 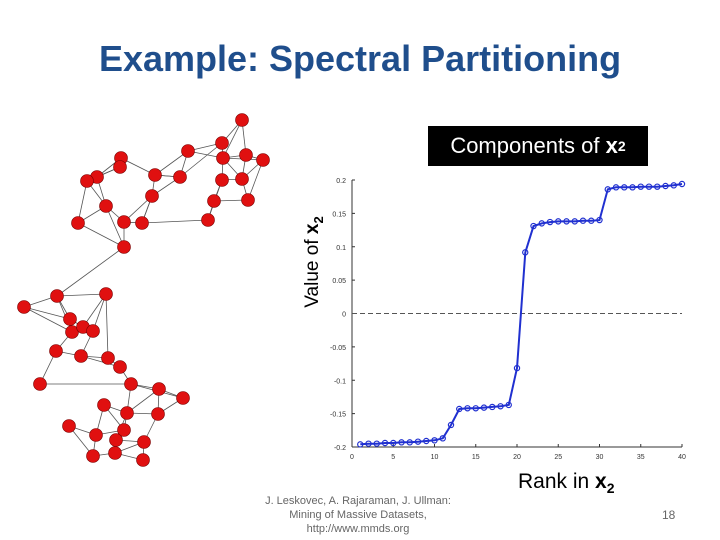 What do you see at coordinates (600, 457) in the screenshot?
I see `x-tick-label: 30` at bounding box center [600, 457].